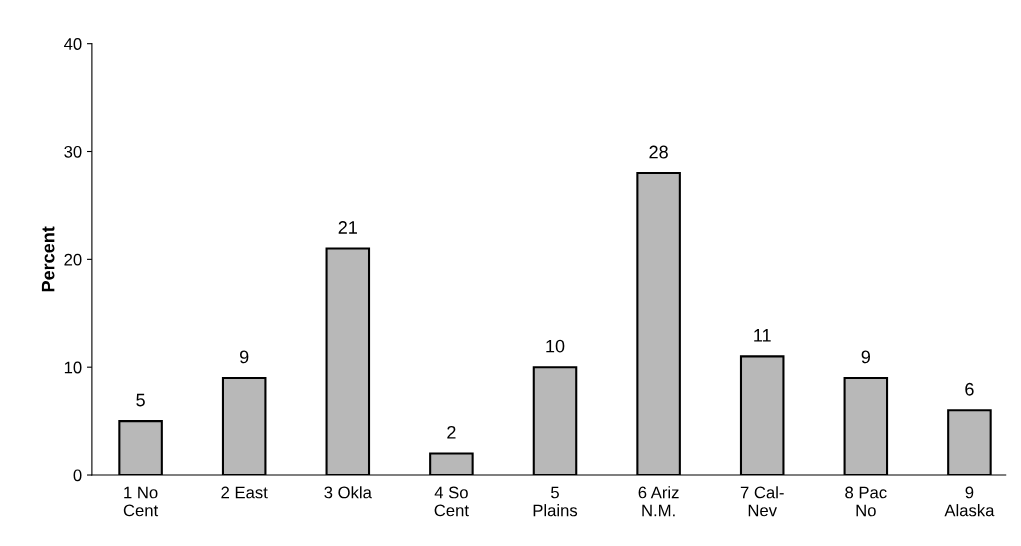 This screenshot has height=546, width=1021. What do you see at coordinates (73, 151) in the screenshot?
I see `y-tick-label: 30` at bounding box center [73, 151].